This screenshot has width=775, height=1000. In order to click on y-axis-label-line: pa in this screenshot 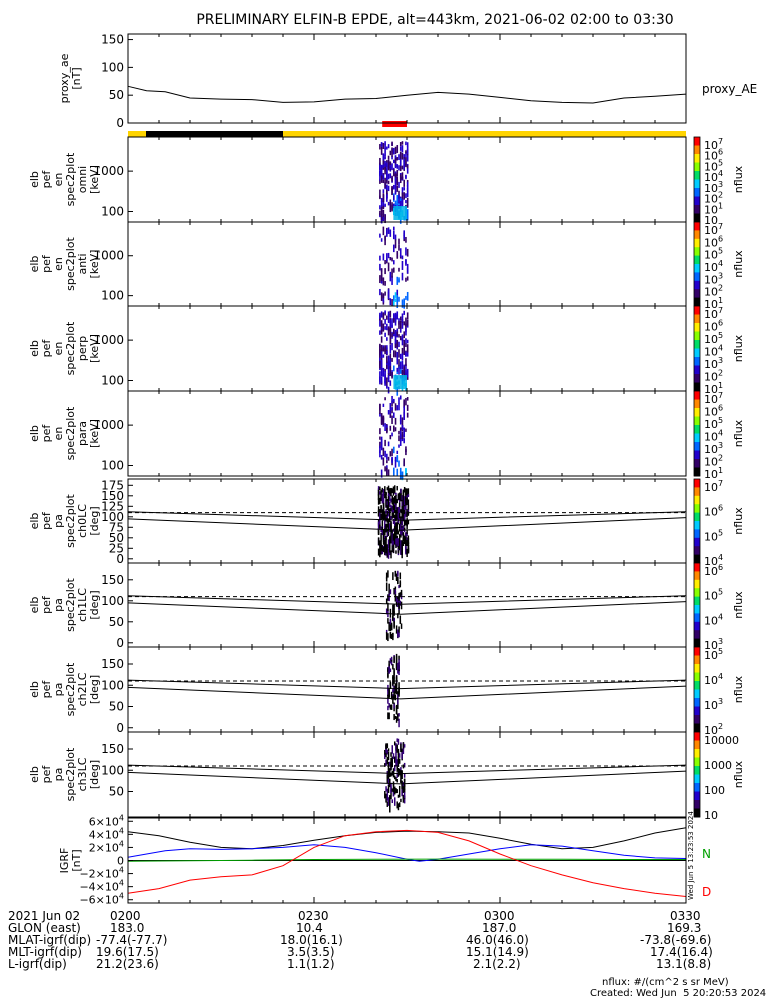, I will do `click(58, 775)`.